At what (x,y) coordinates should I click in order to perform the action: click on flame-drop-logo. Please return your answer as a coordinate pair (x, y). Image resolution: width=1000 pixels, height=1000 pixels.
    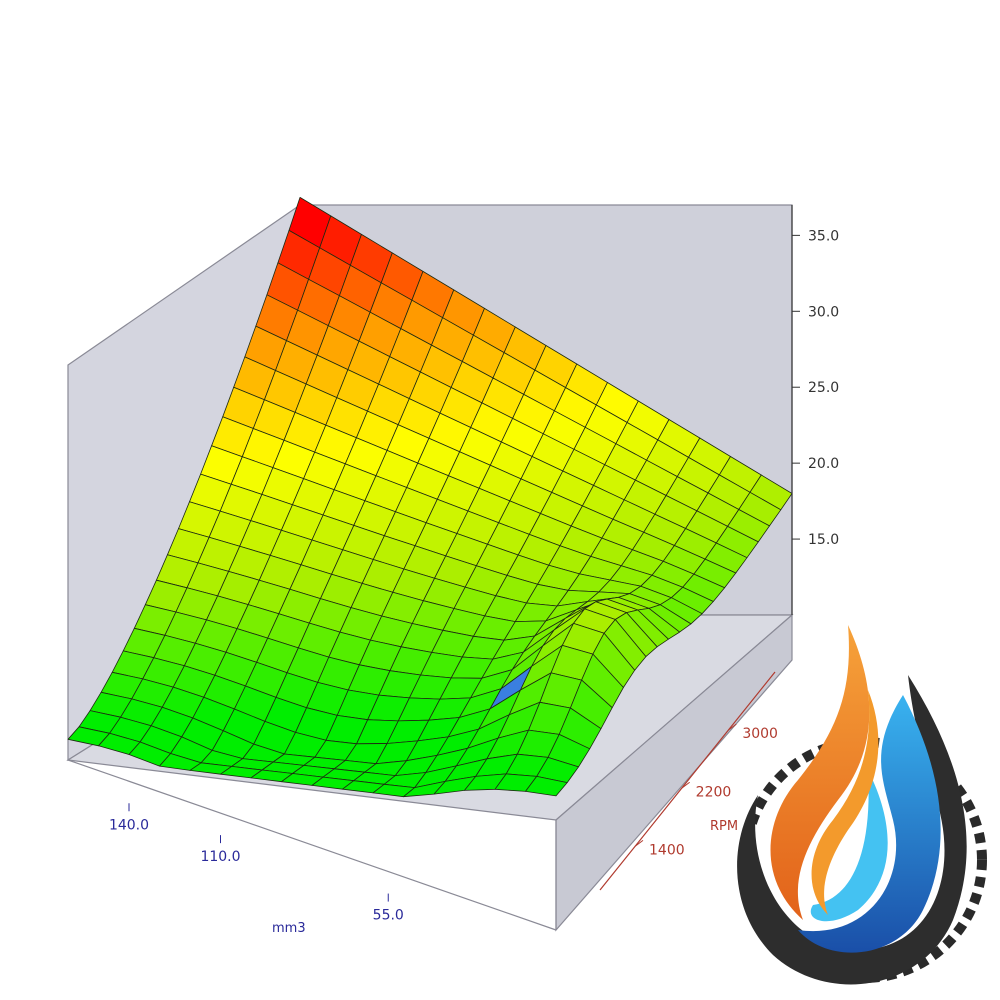
    Looking at the image, I should click on (862, 805).